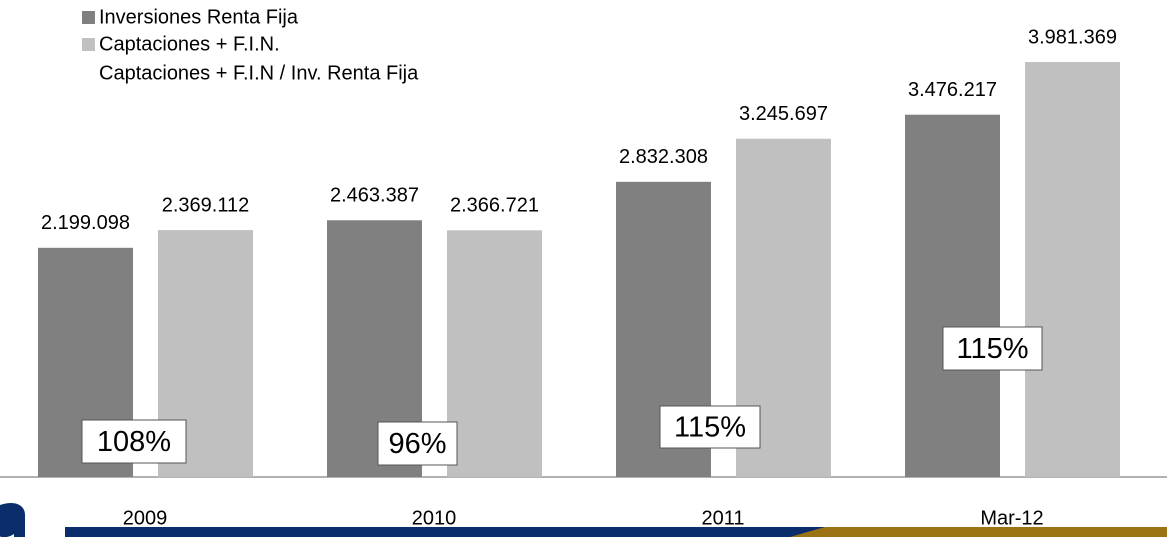 The image size is (1167, 537). I want to click on ratio-label: 96%, so click(417, 444).